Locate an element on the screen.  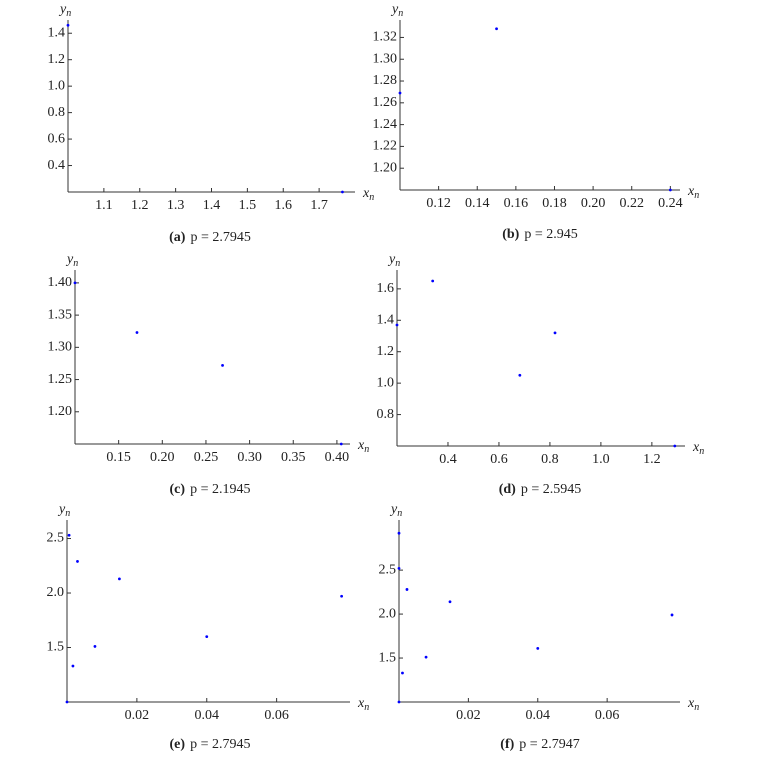
y-tick-label: 1.6 is located at coordinates (386, 288).